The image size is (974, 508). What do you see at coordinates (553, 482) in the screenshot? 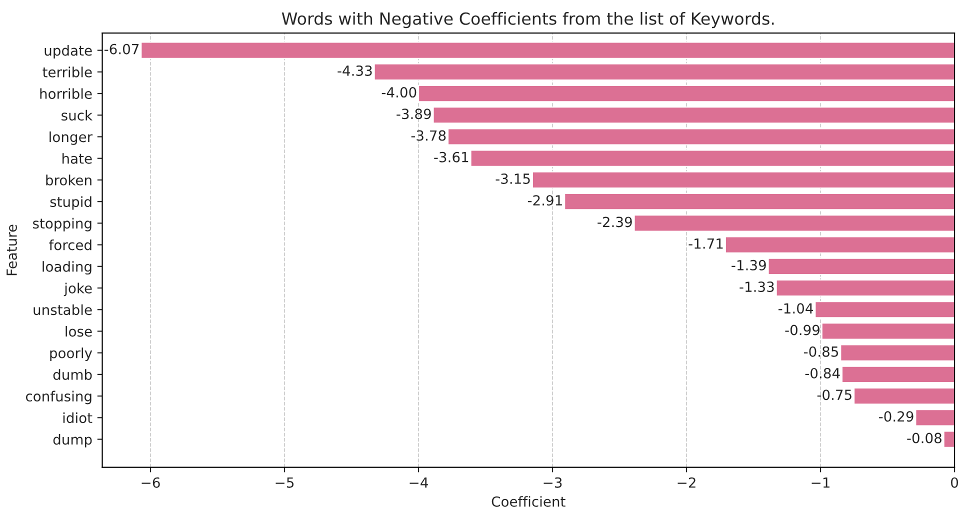
I see `x-tick-label: −3` at bounding box center [553, 482].